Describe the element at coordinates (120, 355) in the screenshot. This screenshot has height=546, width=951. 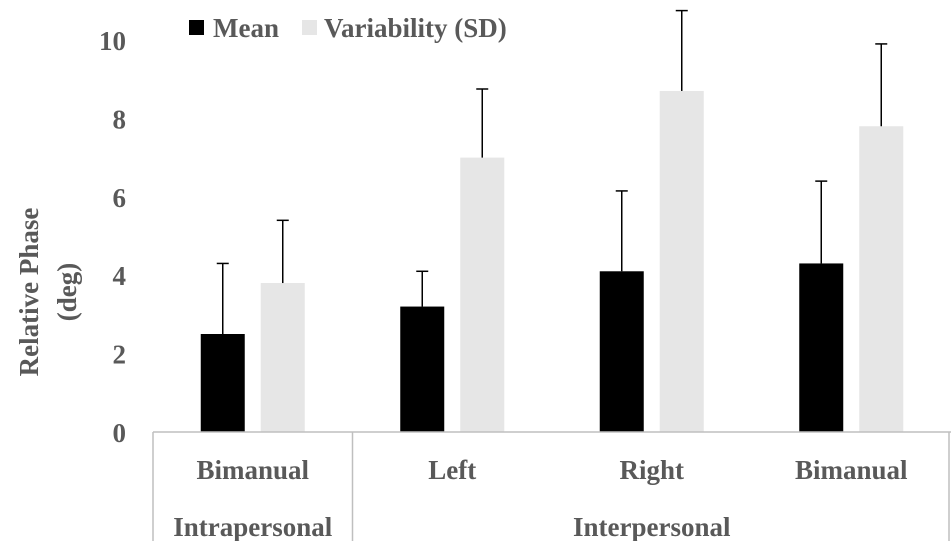
I see `y-tick-label: 2` at that location.